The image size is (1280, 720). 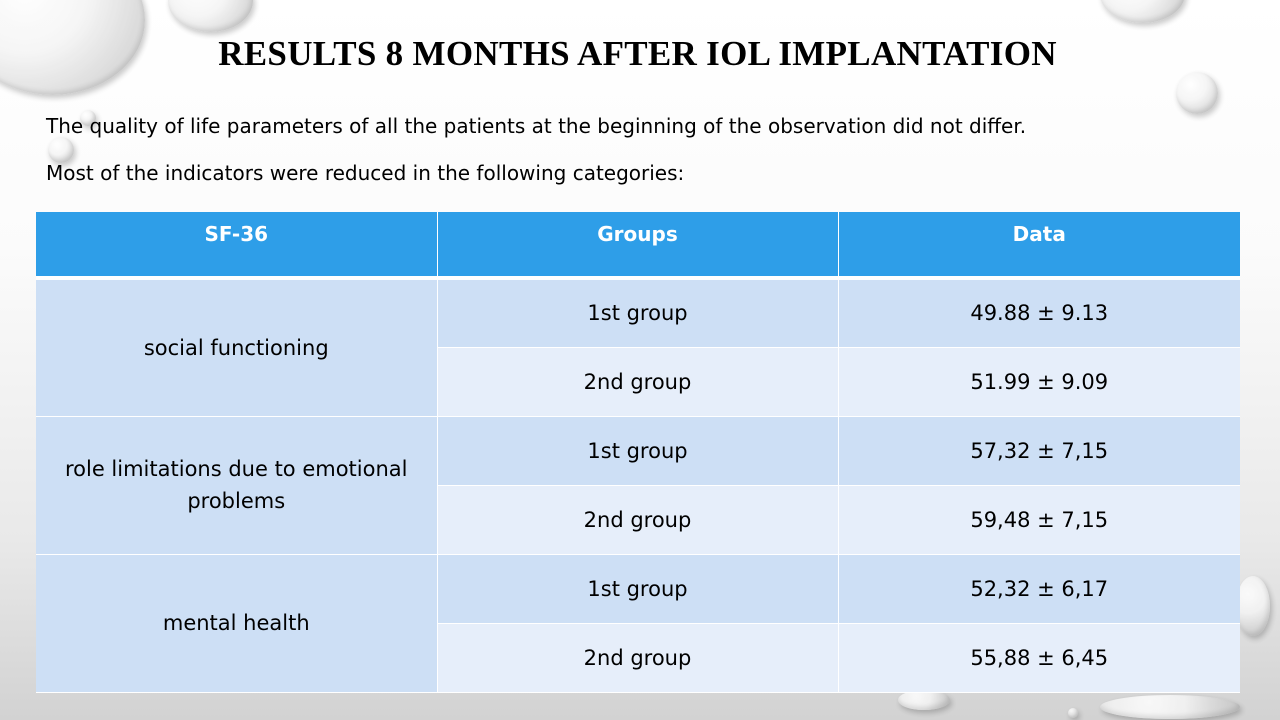 I want to click on category-cell: mental health, so click(x=237, y=623).